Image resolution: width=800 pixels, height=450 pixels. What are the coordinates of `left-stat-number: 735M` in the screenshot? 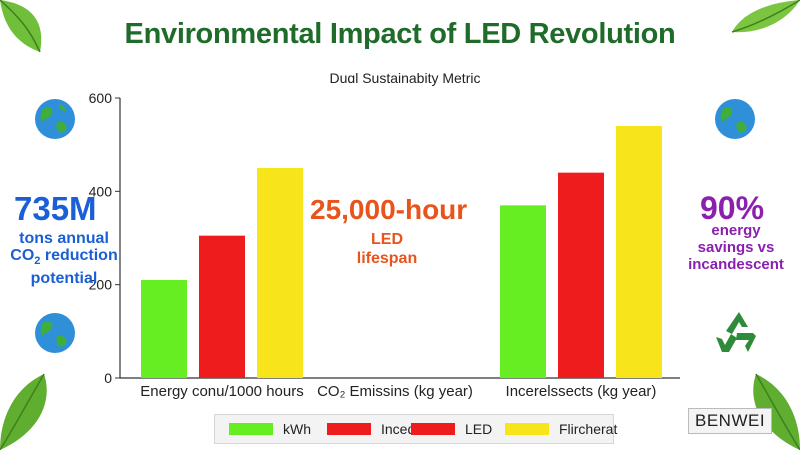 It's located at (55, 208).